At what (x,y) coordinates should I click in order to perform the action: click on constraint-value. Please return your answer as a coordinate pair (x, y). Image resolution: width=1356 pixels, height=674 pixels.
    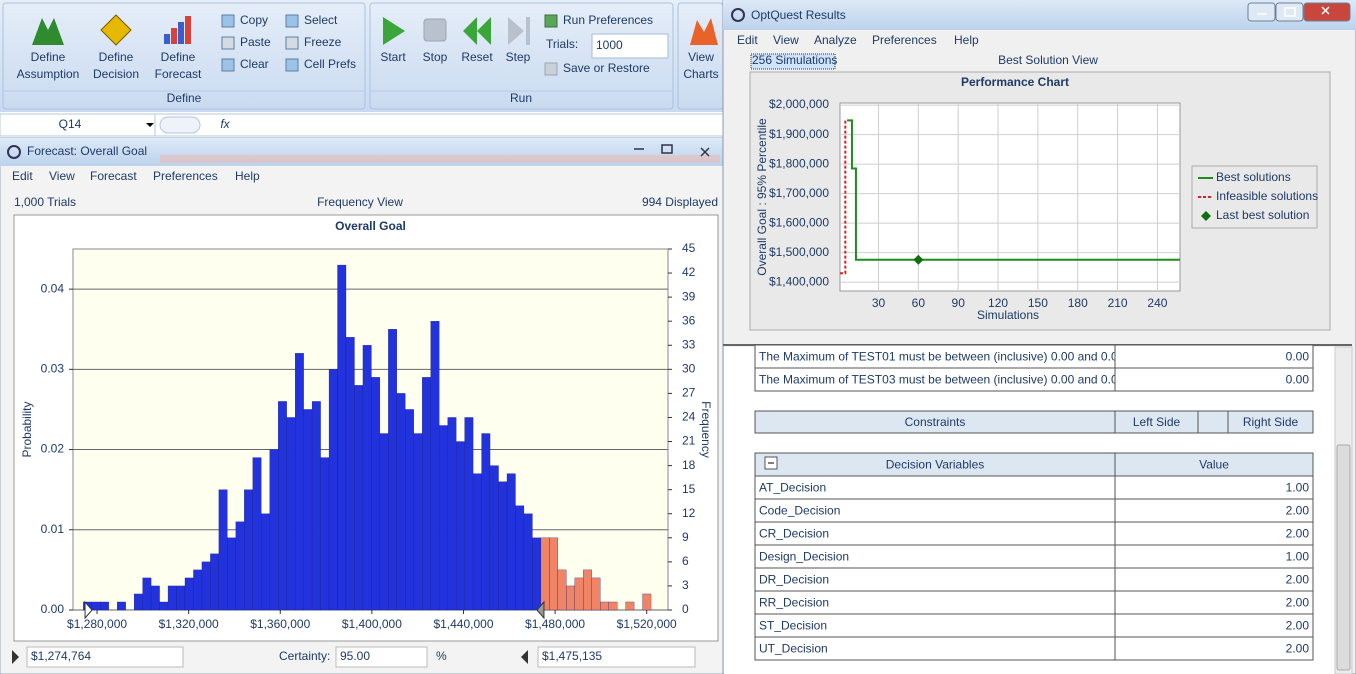
    Looking at the image, I should click on (1214, 356).